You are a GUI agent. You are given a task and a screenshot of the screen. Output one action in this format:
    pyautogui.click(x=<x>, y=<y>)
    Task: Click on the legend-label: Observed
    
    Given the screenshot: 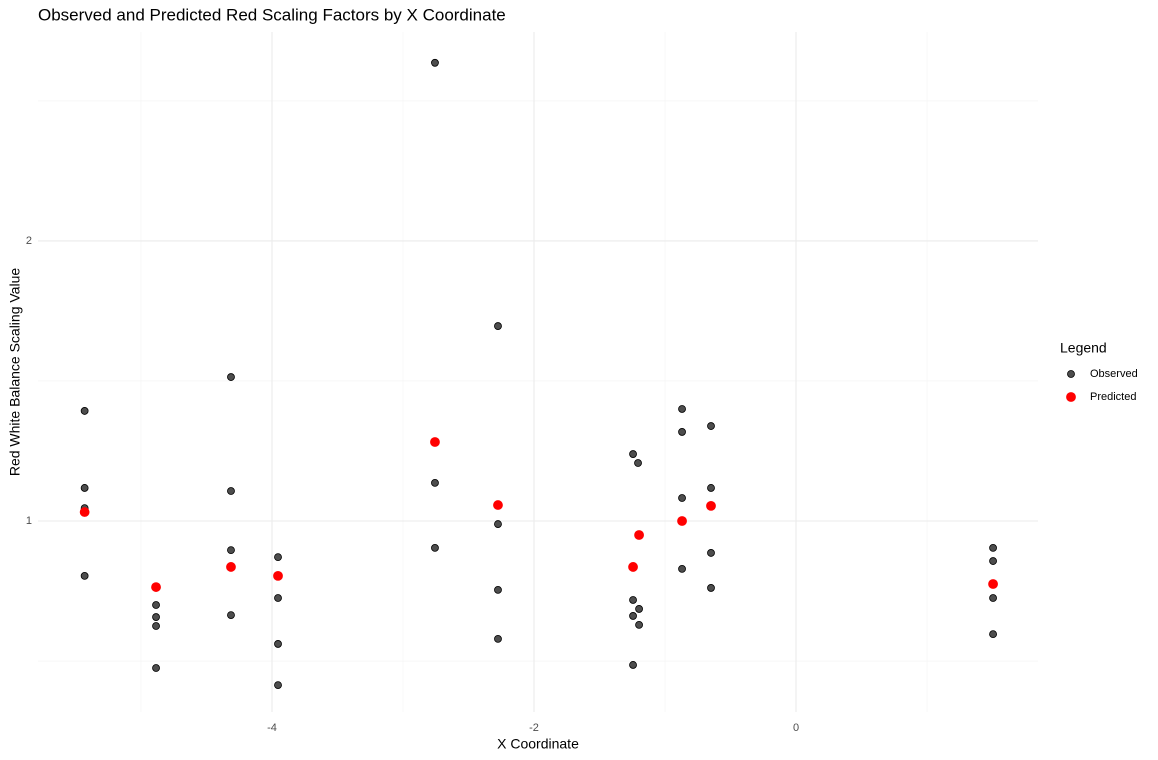 What is the action you would take?
    pyautogui.click(x=1114, y=374)
    